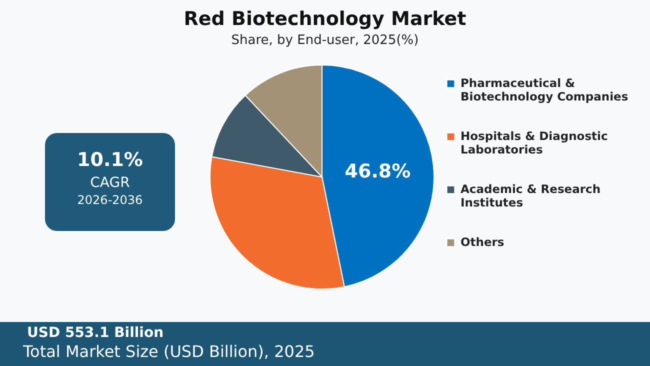 This screenshot has width=650, height=366. Describe the element at coordinates (110, 160) in the screenshot. I see `text: 10.1%` at that location.